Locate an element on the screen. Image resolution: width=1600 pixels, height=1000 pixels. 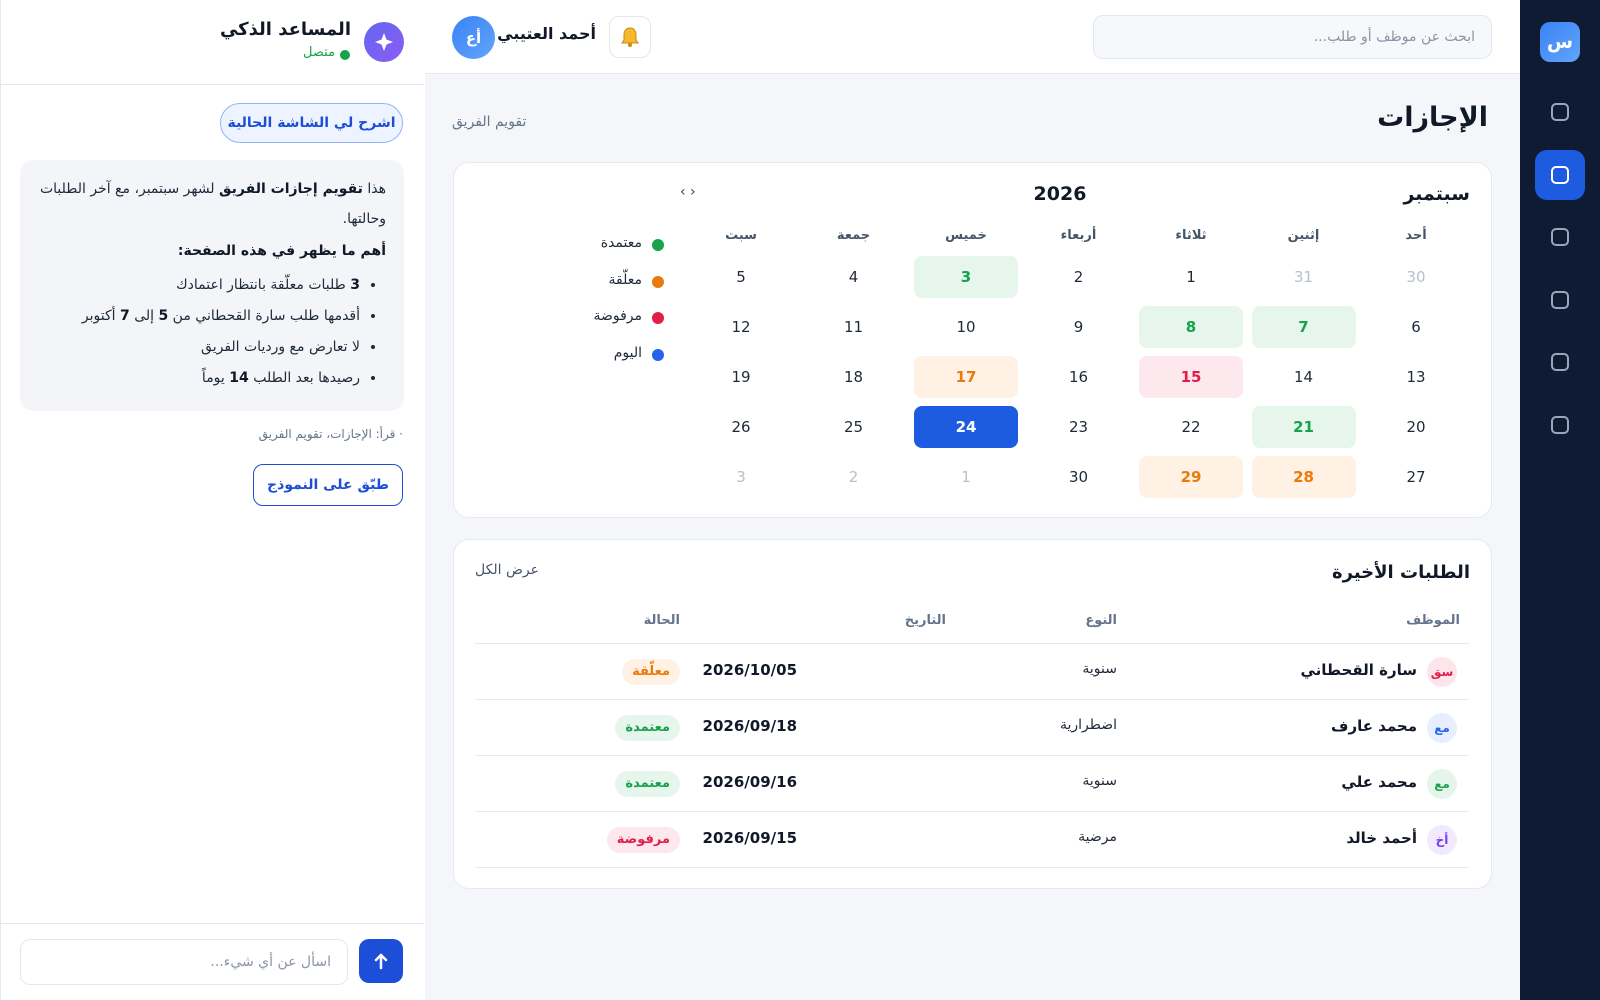
message-text: أكتوبر is located at coordinates (100, 316).